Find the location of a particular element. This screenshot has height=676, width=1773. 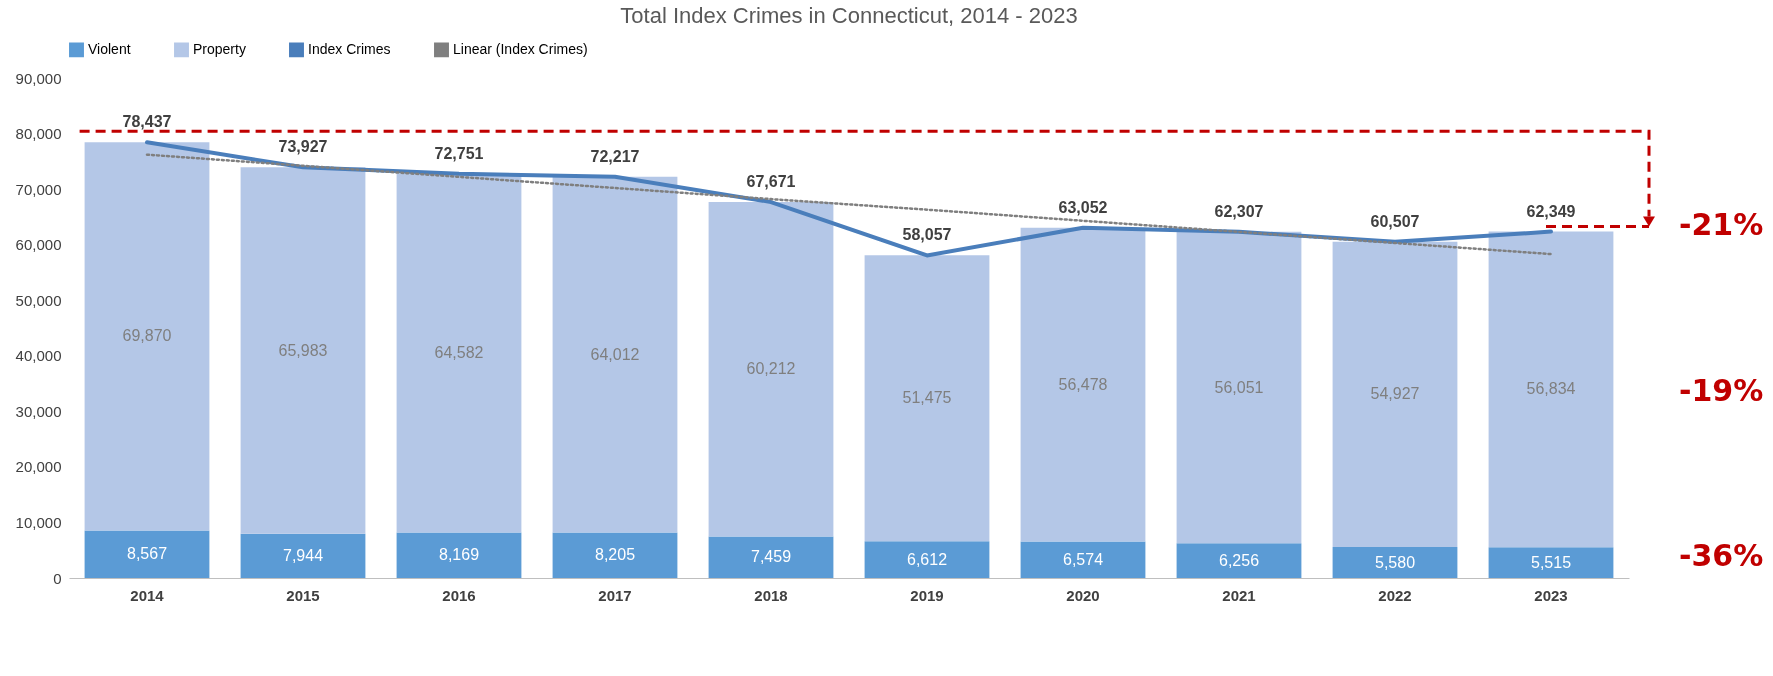

data-label: 51,475 is located at coordinates (927, 398).